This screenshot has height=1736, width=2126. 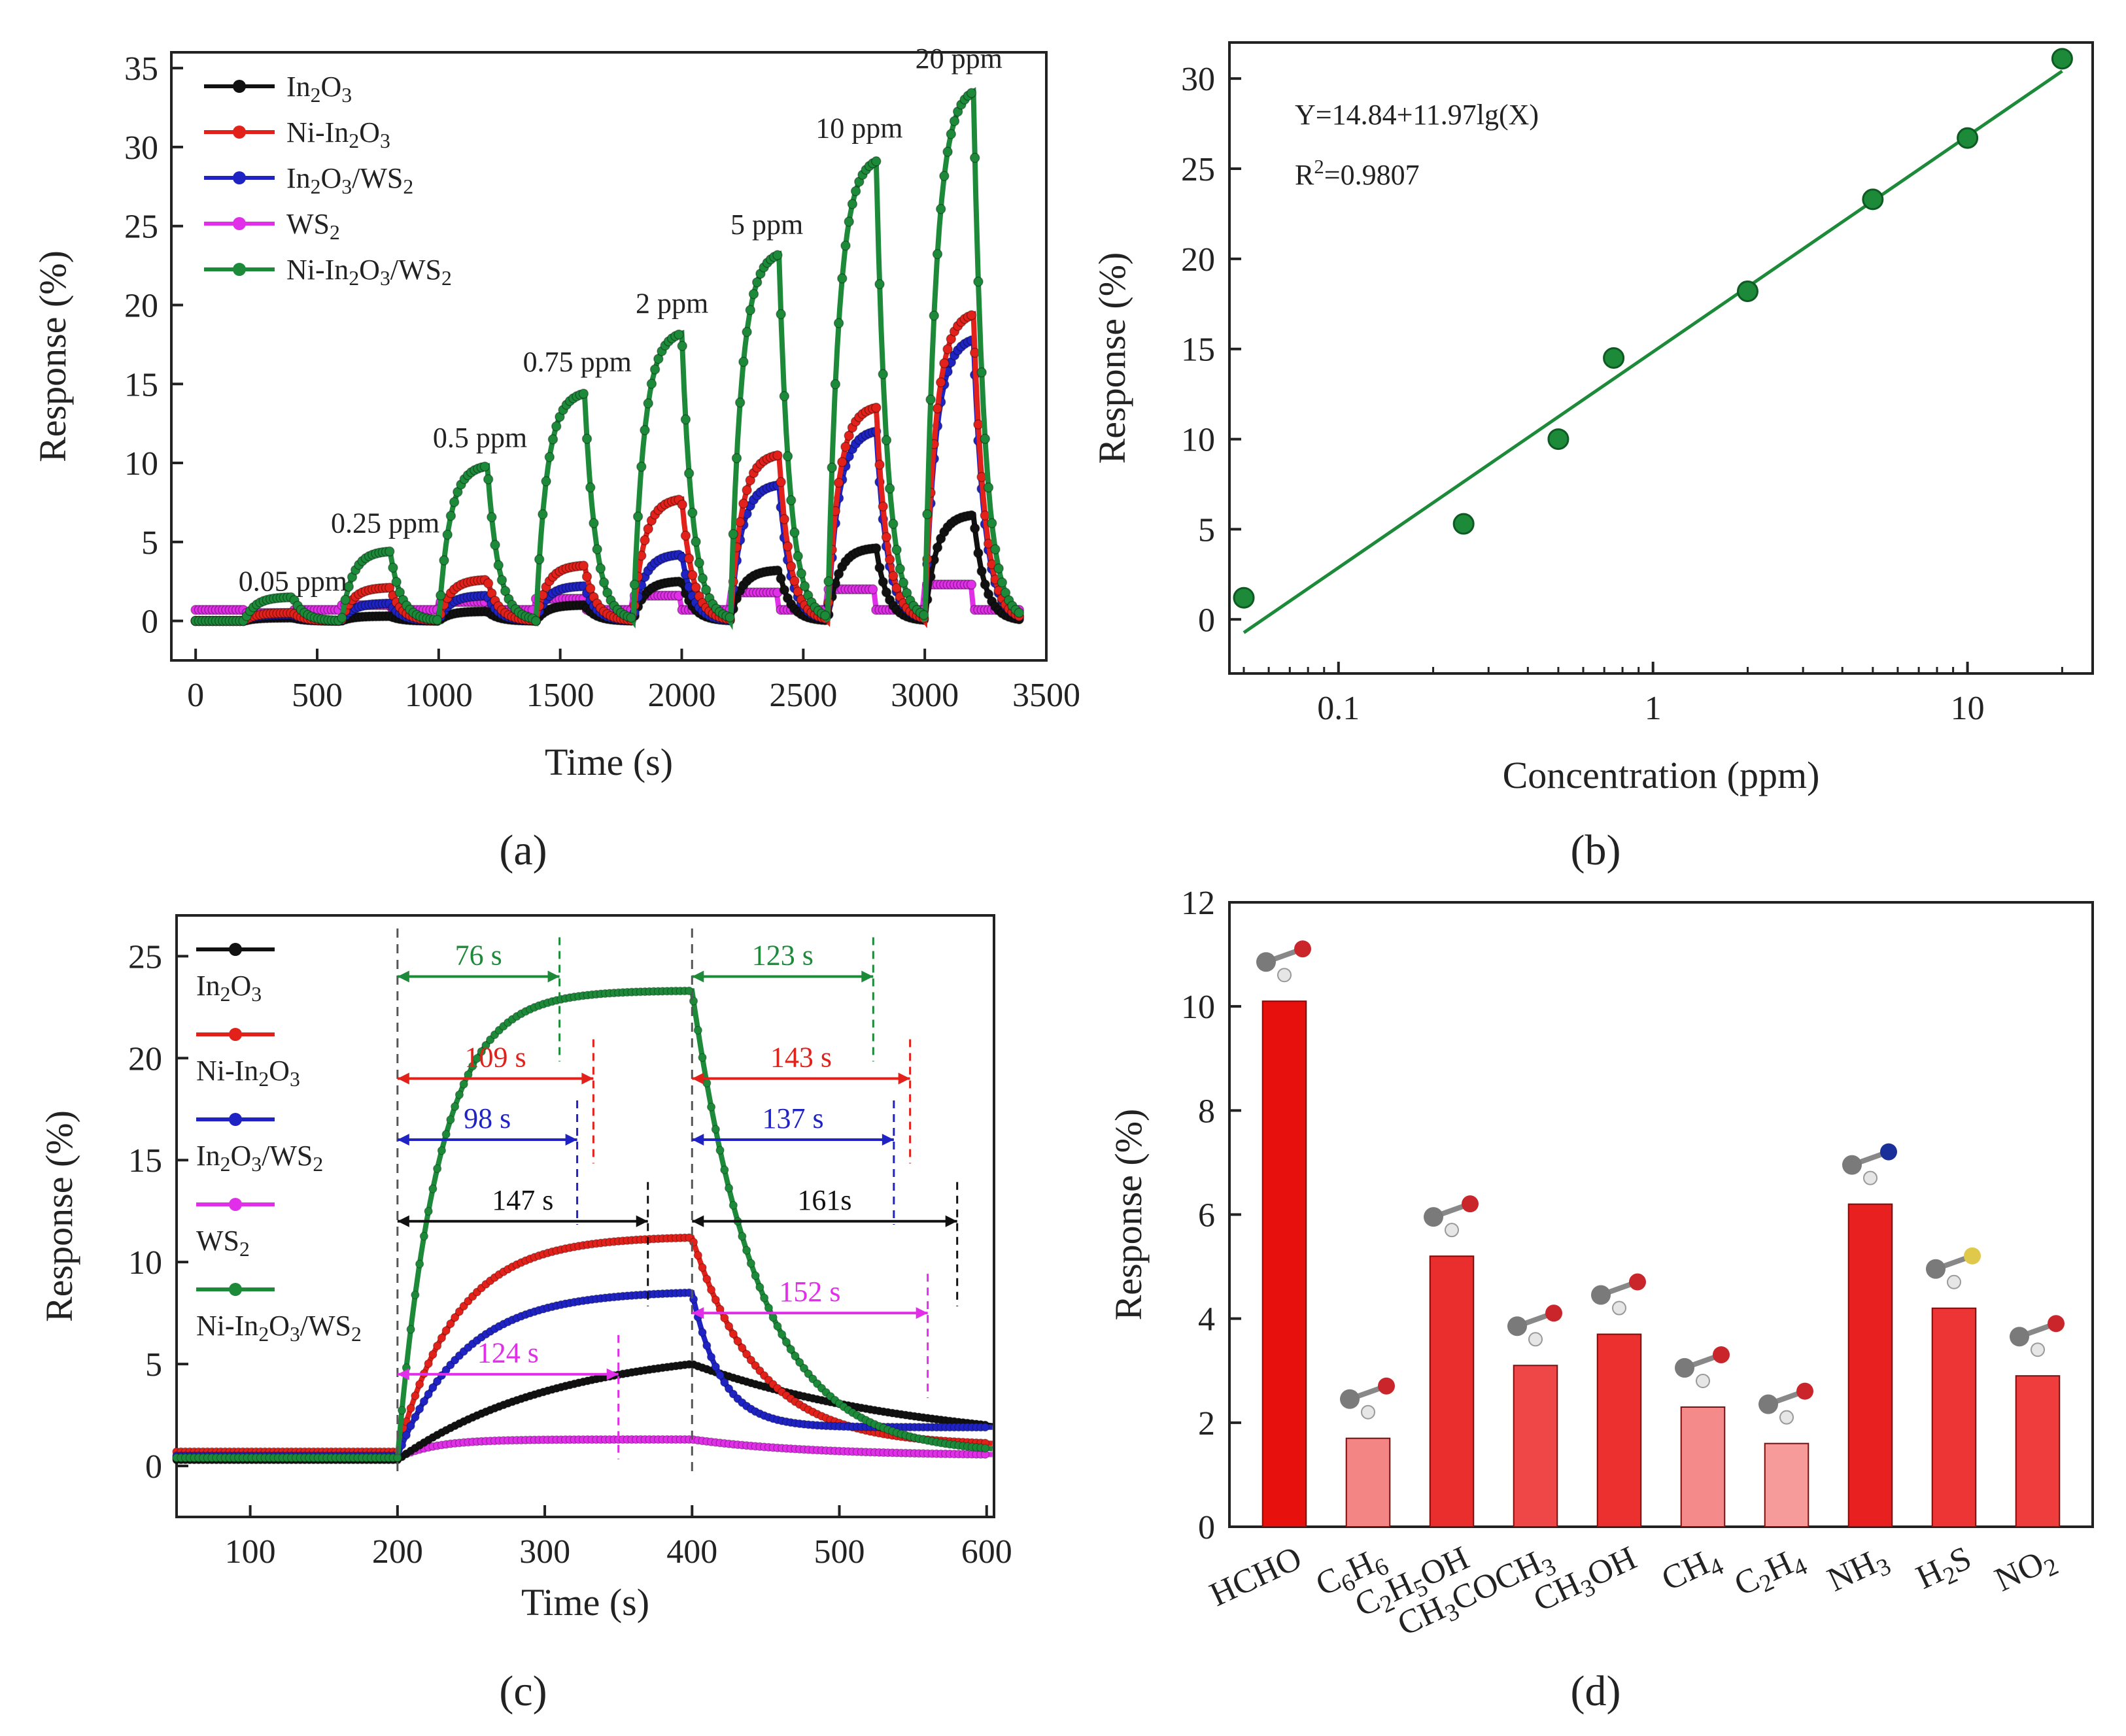 What do you see at coordinates (1128, 1215) in the screenshot?
I see `d-ylabel: Response (%)` at bounding box center [1128, 1215].